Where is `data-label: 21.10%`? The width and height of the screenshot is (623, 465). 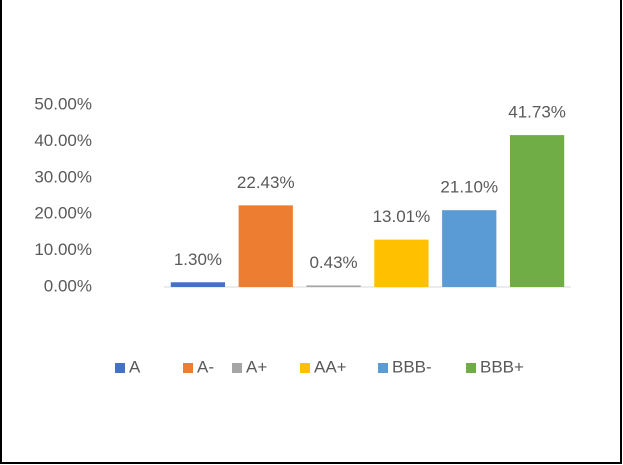
data-label: 21.10% is located at coordinates (469, 187).